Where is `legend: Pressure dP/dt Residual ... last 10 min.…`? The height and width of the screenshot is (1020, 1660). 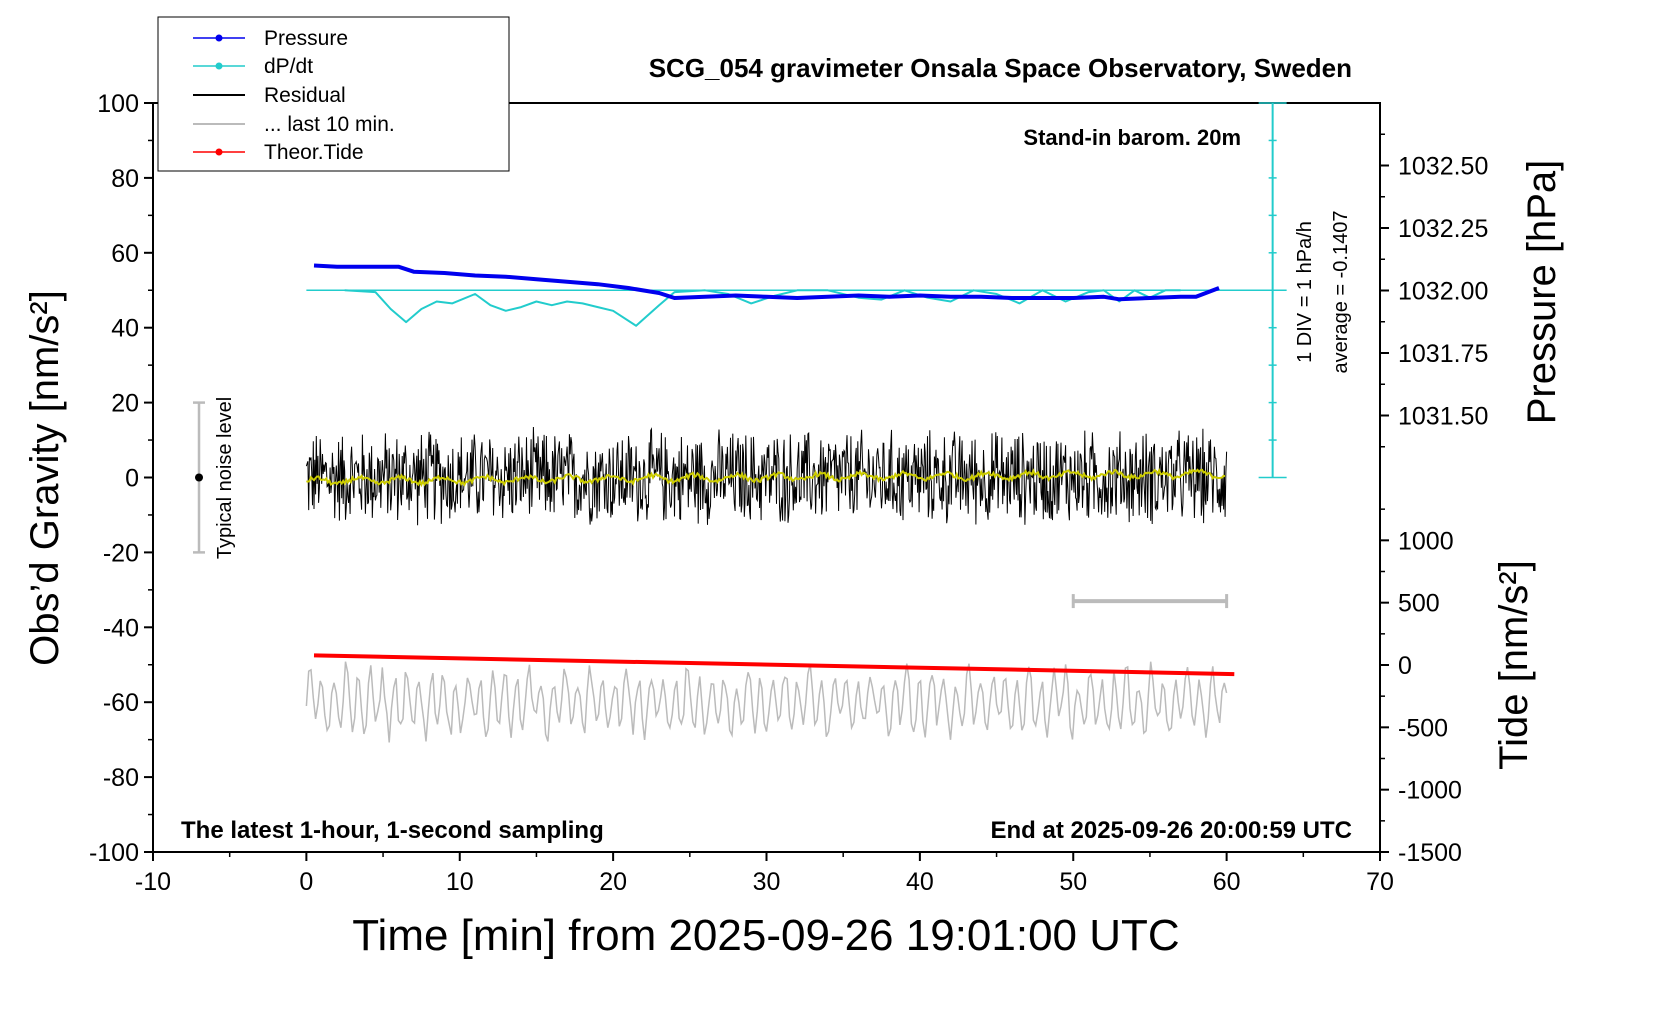
legend: Pressure dP/dt Residual ... last 10 min.… is located at coordinates (333, 94).